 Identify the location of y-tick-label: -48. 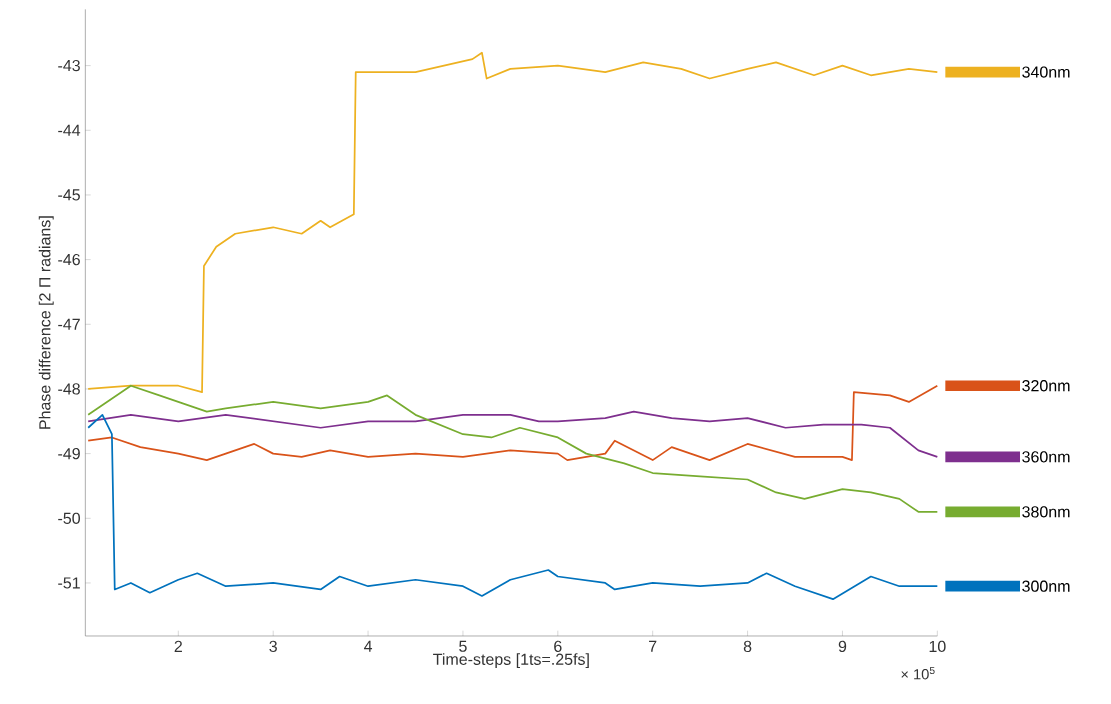
(69, 389).